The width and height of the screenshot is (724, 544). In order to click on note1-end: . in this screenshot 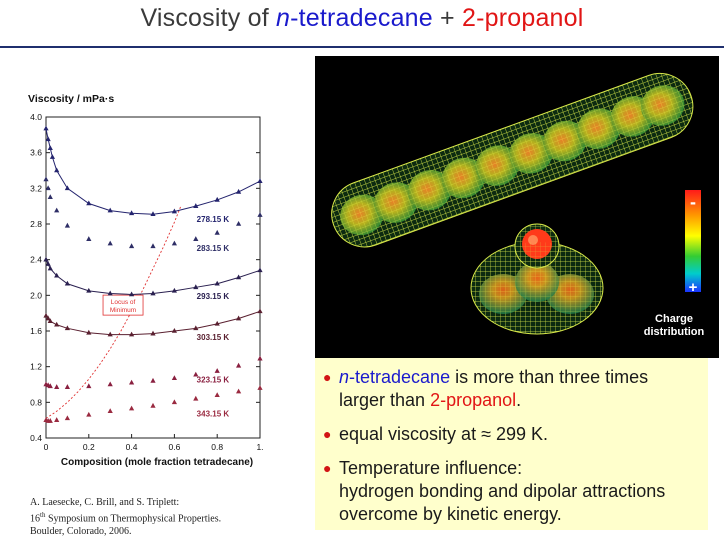, I will do `click(519, 400)`.